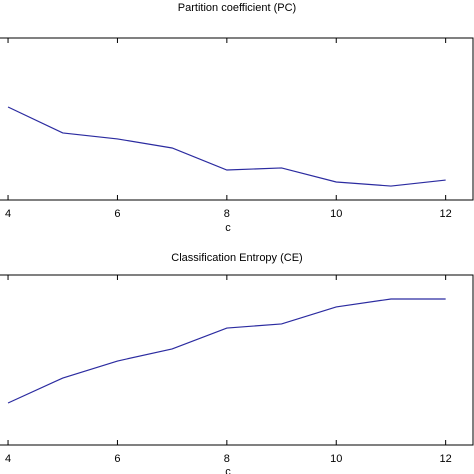  I want to click on chart-title: Partition coefficient (PC), so click(237, 8).